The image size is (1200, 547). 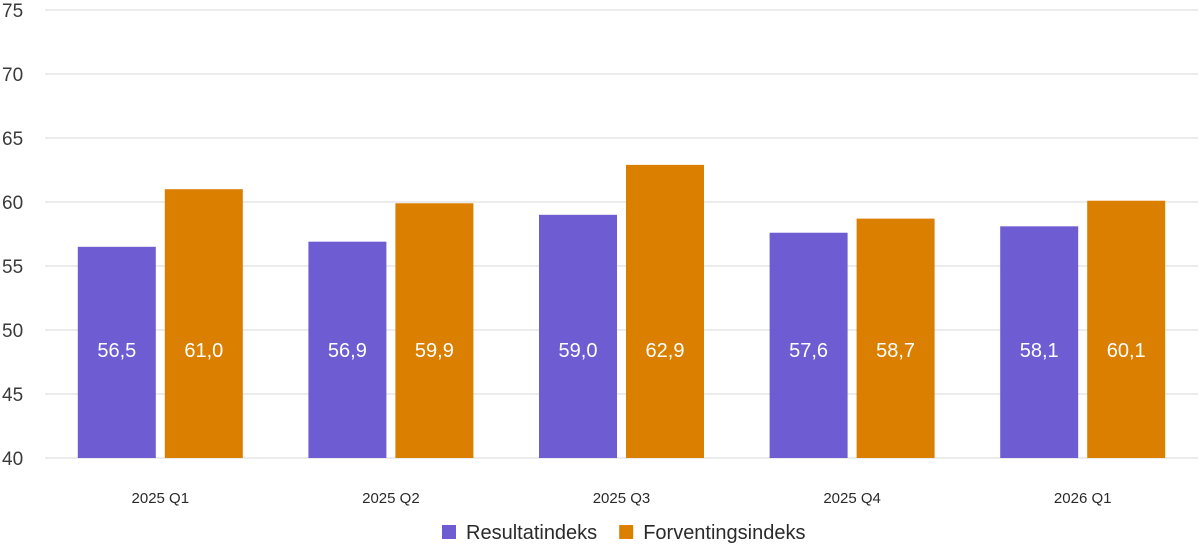 I want to click on x-tick-label: 2026 Q1, so click(x=1083, y=498).